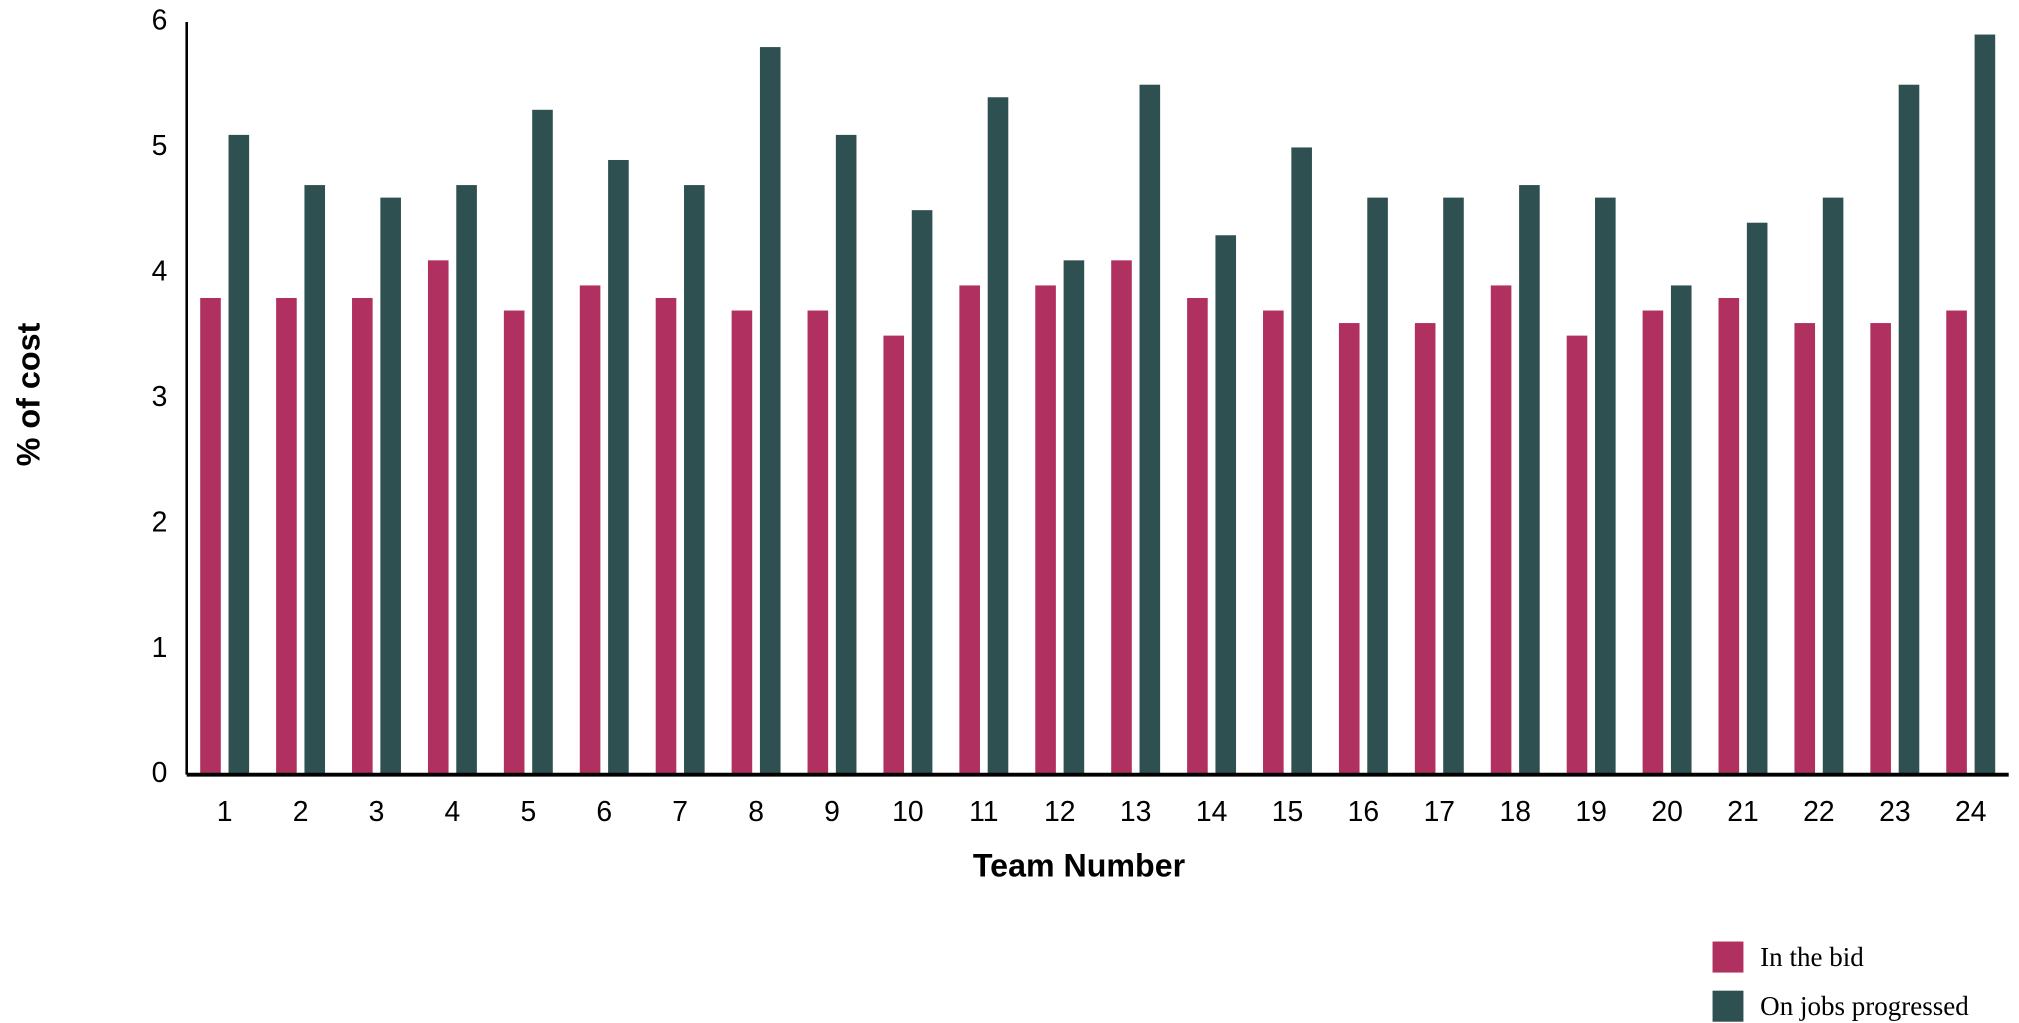 The width and height of the screenshot is (2019, 1023). Describe the element at coordinates (1287, 812) in the screenshot. I see `x-tick-label: 15` at that location.